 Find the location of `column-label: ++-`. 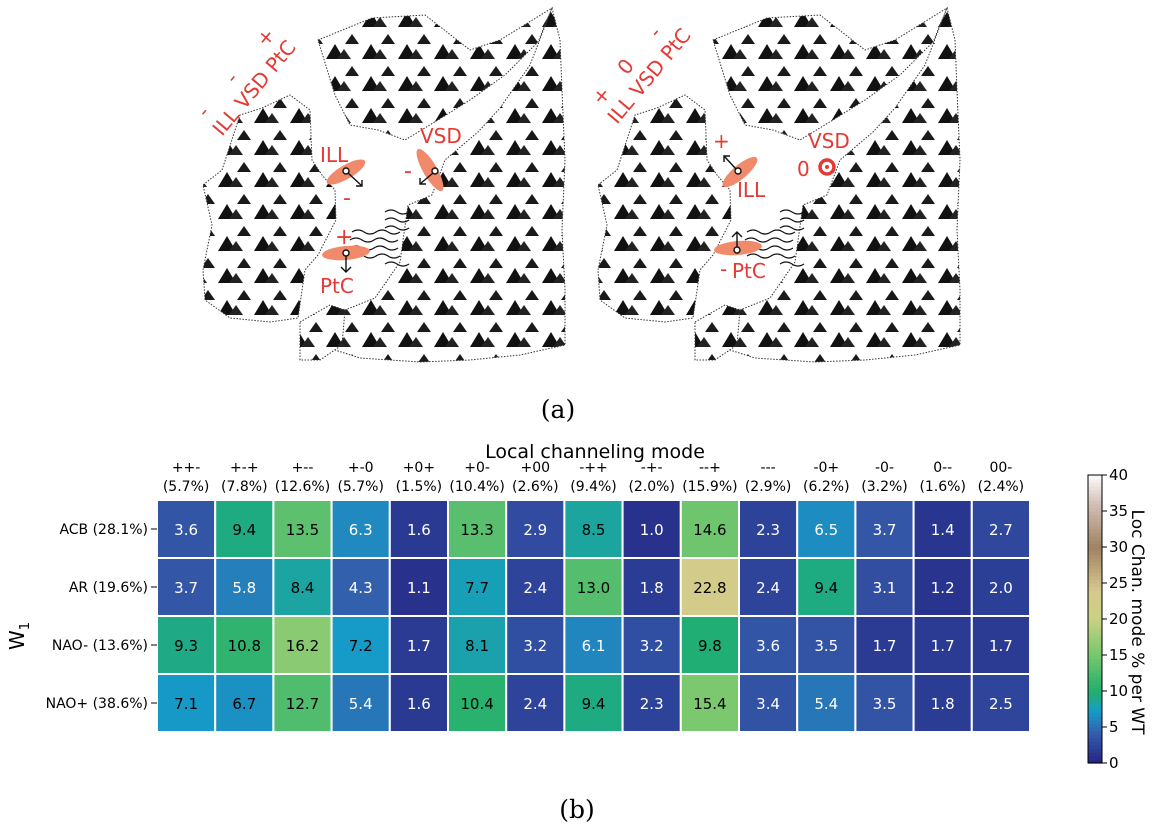

column-label: ++- is located at coordinates (186, 468).